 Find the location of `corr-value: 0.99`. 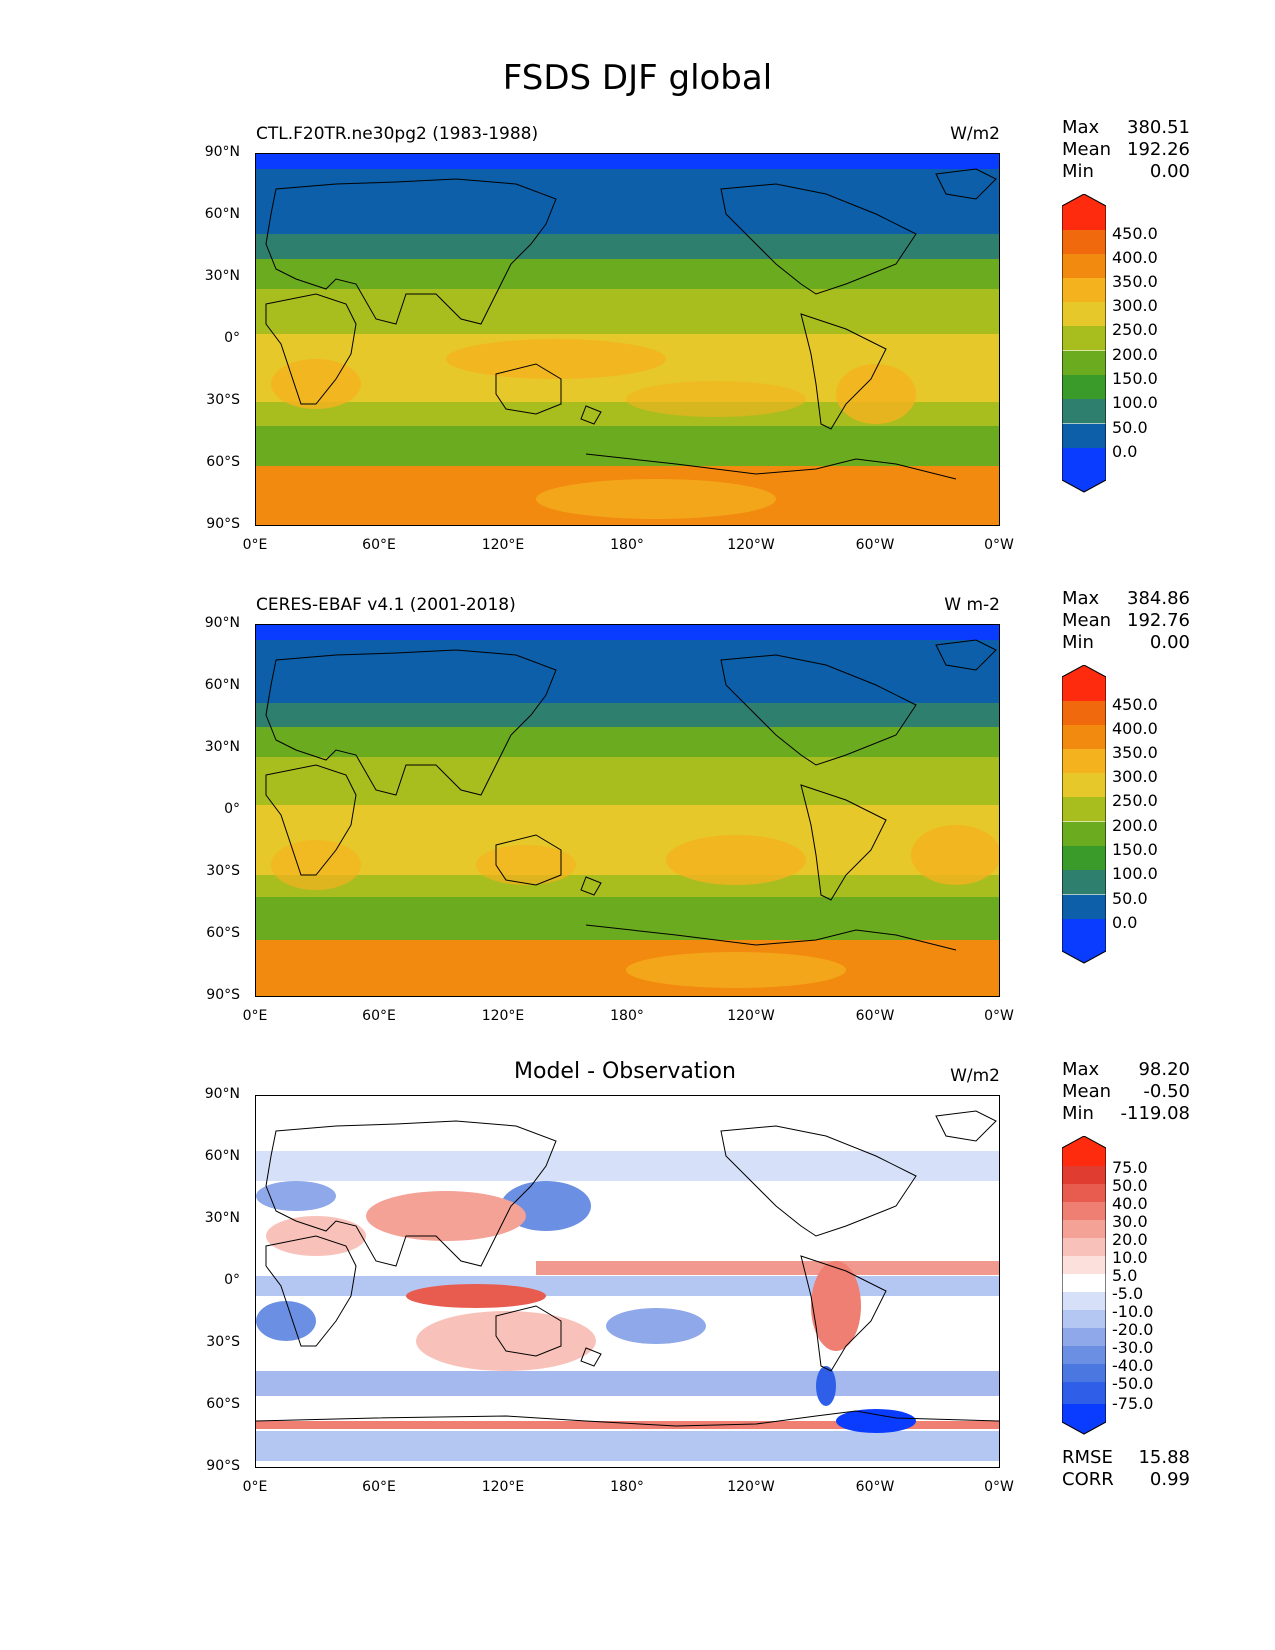

corr-value: 0.99 is located at coordinates (1169, 1479).